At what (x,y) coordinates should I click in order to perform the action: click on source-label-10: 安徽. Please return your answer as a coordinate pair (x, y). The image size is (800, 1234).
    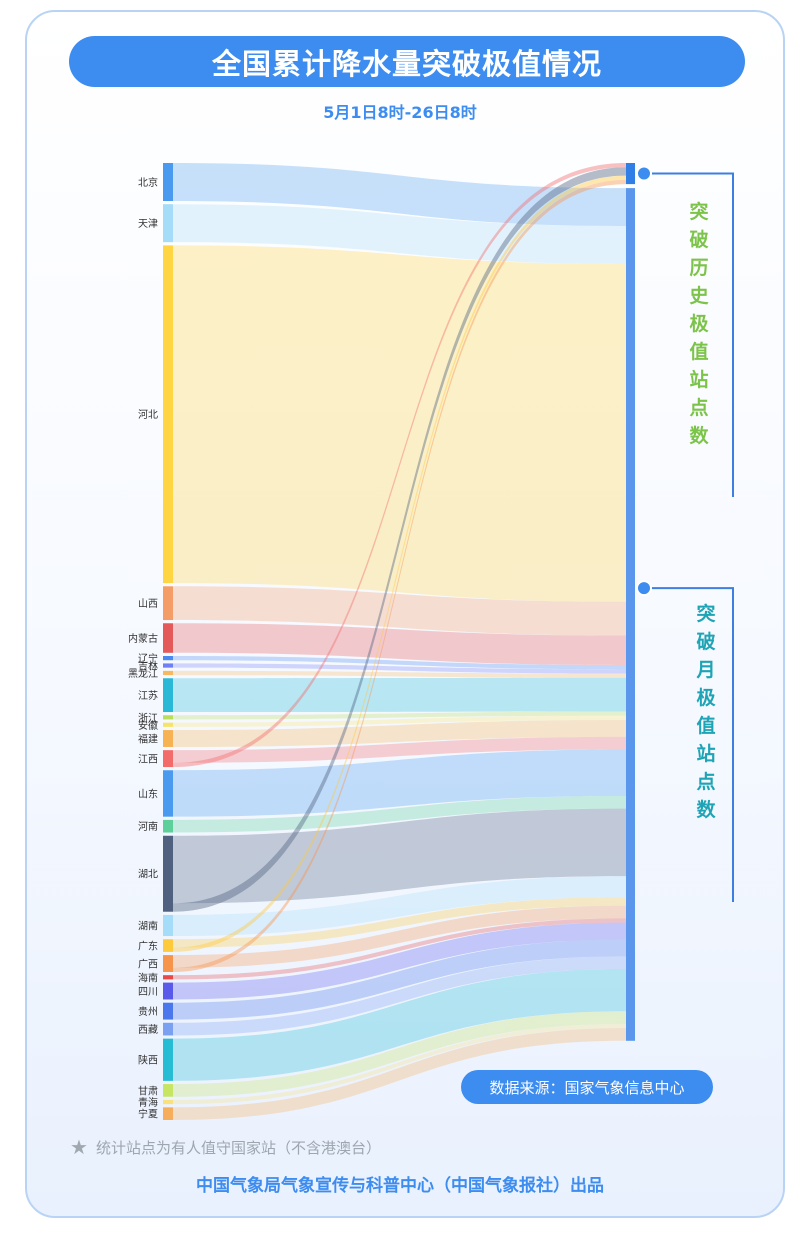
    Looking at the image, I should click on (148, 725).